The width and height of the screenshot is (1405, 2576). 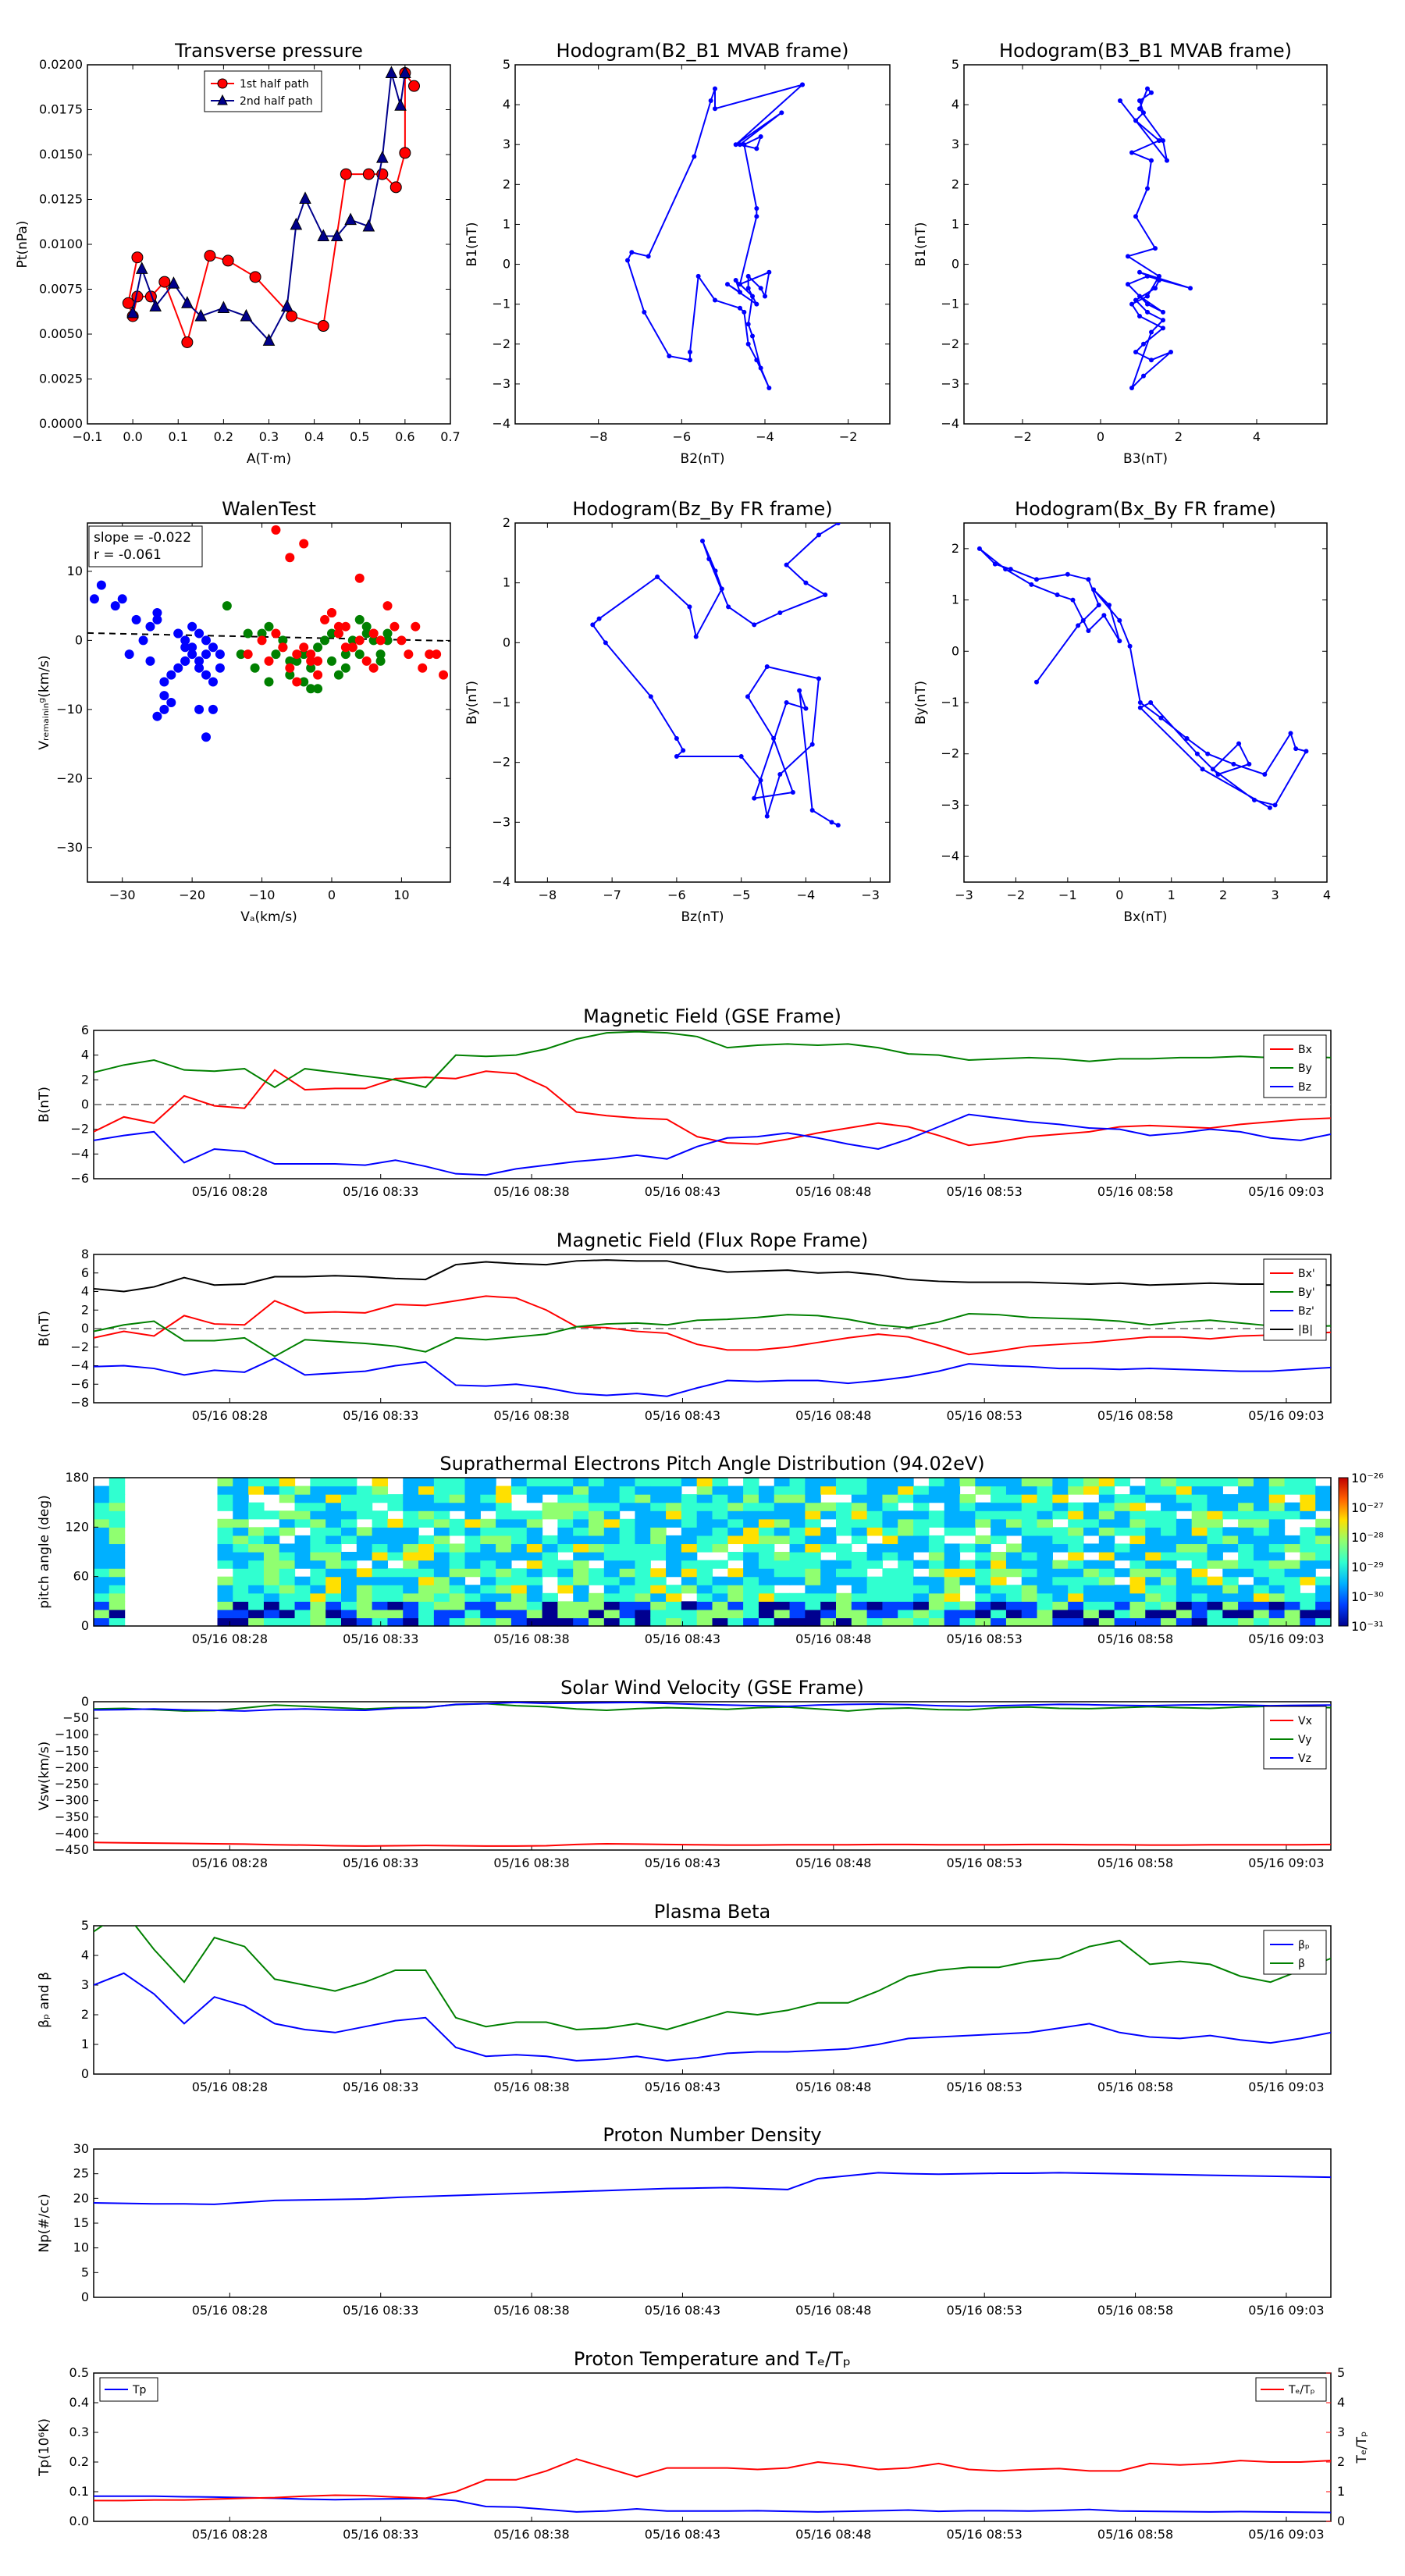 What do you see at coordinates (682, 2310) in the screenshot?
I see `x-tick-label: 05/16 08:43` at bounding box center [682, 2310].